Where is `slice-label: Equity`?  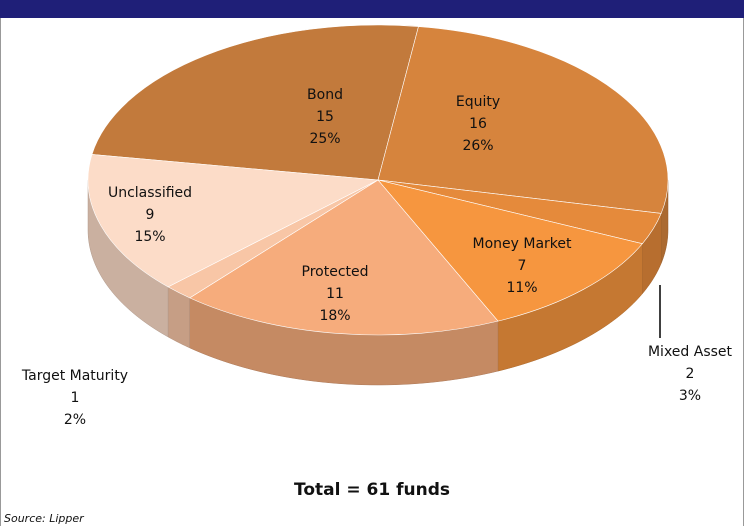
slice-label: Equity is located at coordinates (478, 102).